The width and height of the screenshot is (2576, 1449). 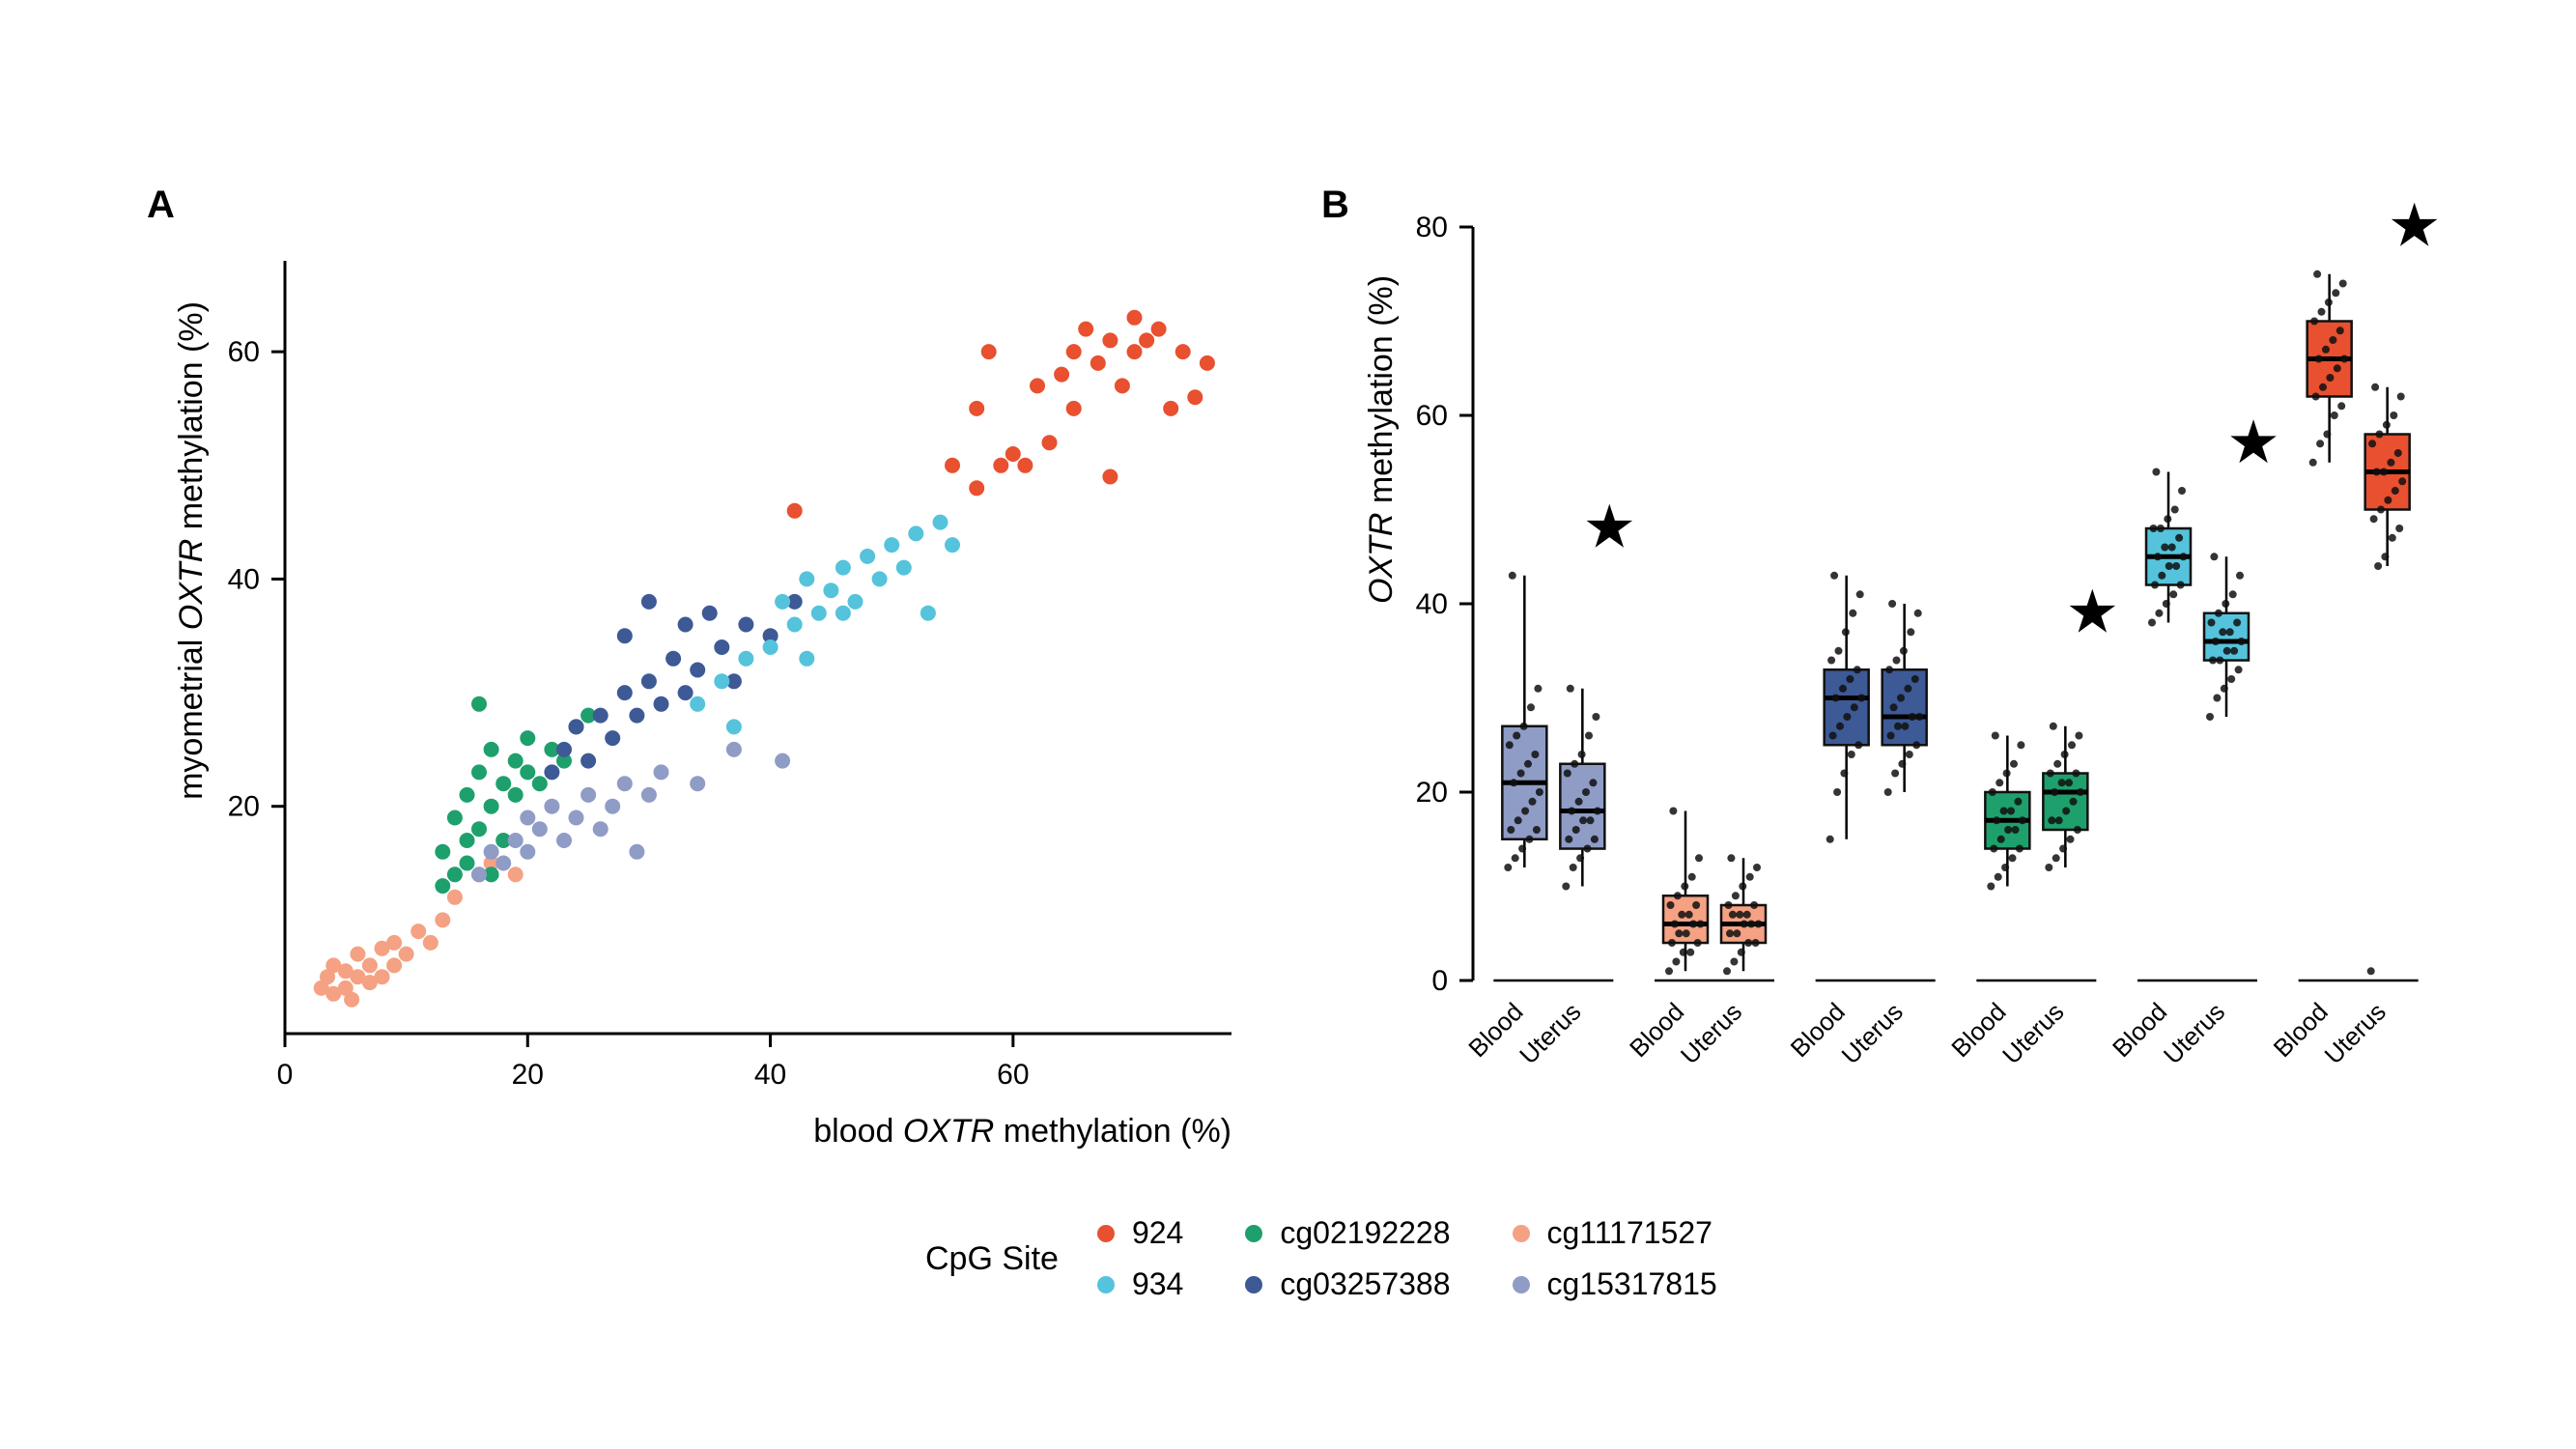 What do you see at coordinates (1140, 1258) in the screenshot?
I see `legend-column: 924 934` at bounding box center [1140, 1258].